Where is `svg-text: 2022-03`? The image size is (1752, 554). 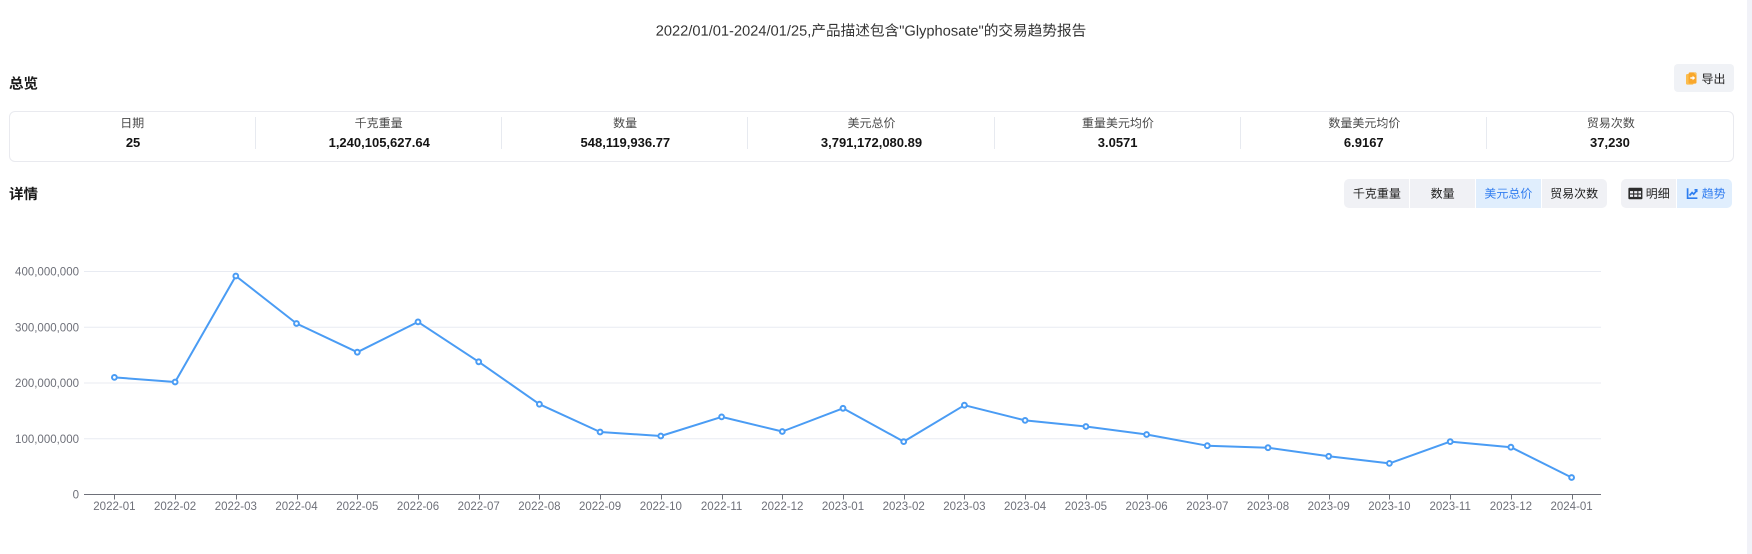 svg-text: 2022-03 is located at coordinates (236, 507).